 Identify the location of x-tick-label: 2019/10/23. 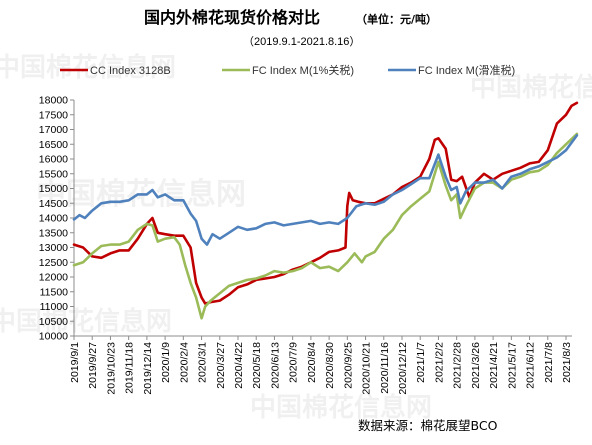
(111, 368).